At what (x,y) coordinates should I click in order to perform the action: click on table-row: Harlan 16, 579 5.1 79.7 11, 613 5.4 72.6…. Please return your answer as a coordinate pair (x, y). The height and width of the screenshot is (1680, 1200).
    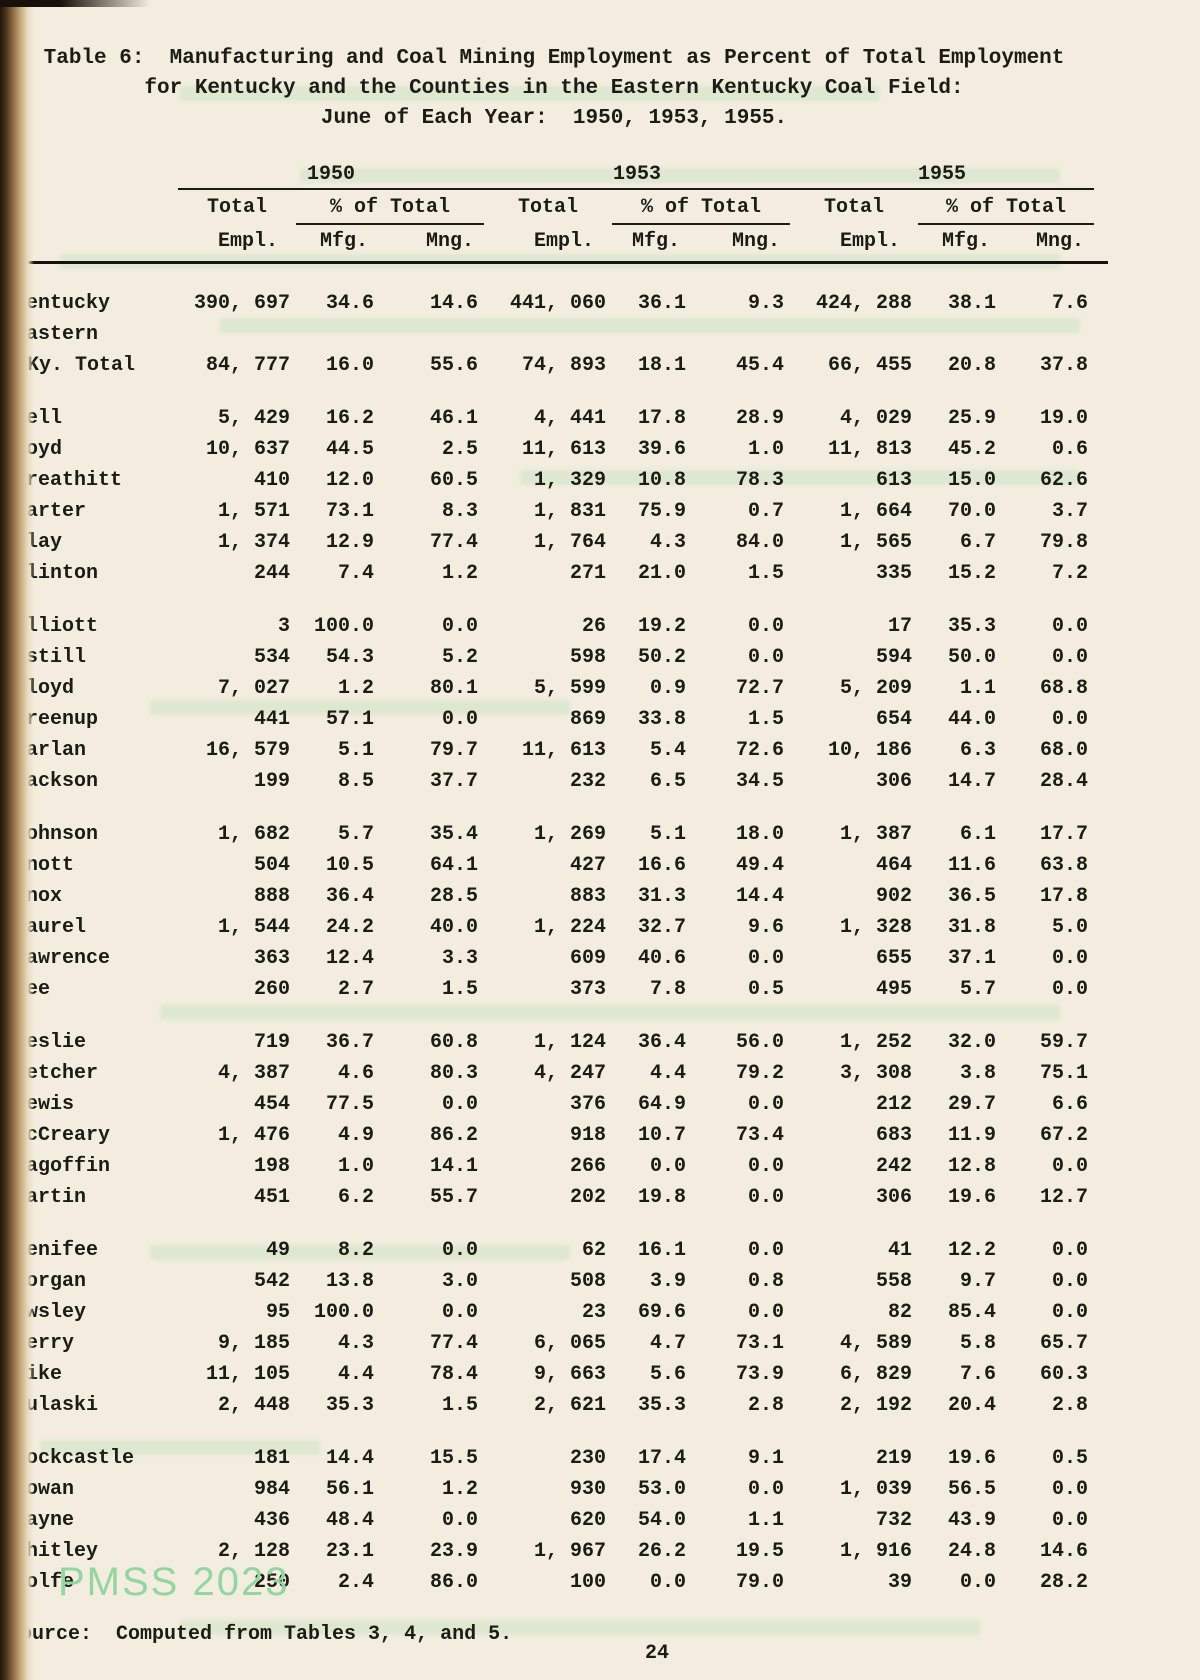
    Looking at the image, I should click on (554, 750).